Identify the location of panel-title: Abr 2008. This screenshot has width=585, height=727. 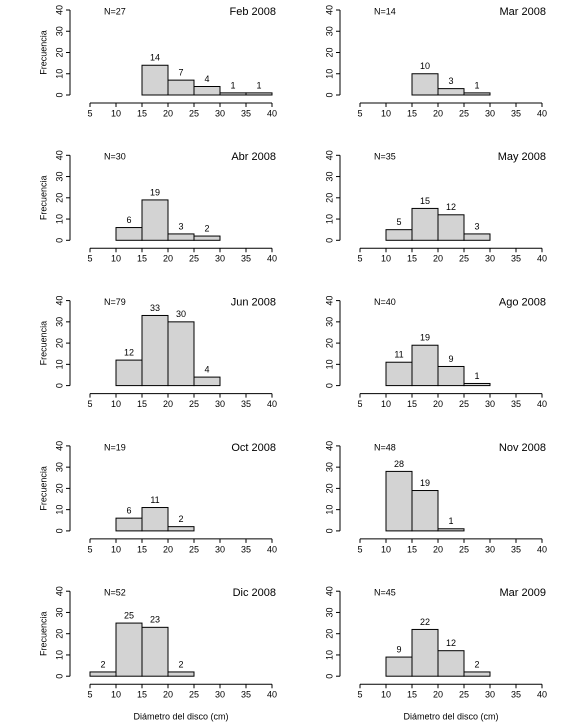
(253, 157).